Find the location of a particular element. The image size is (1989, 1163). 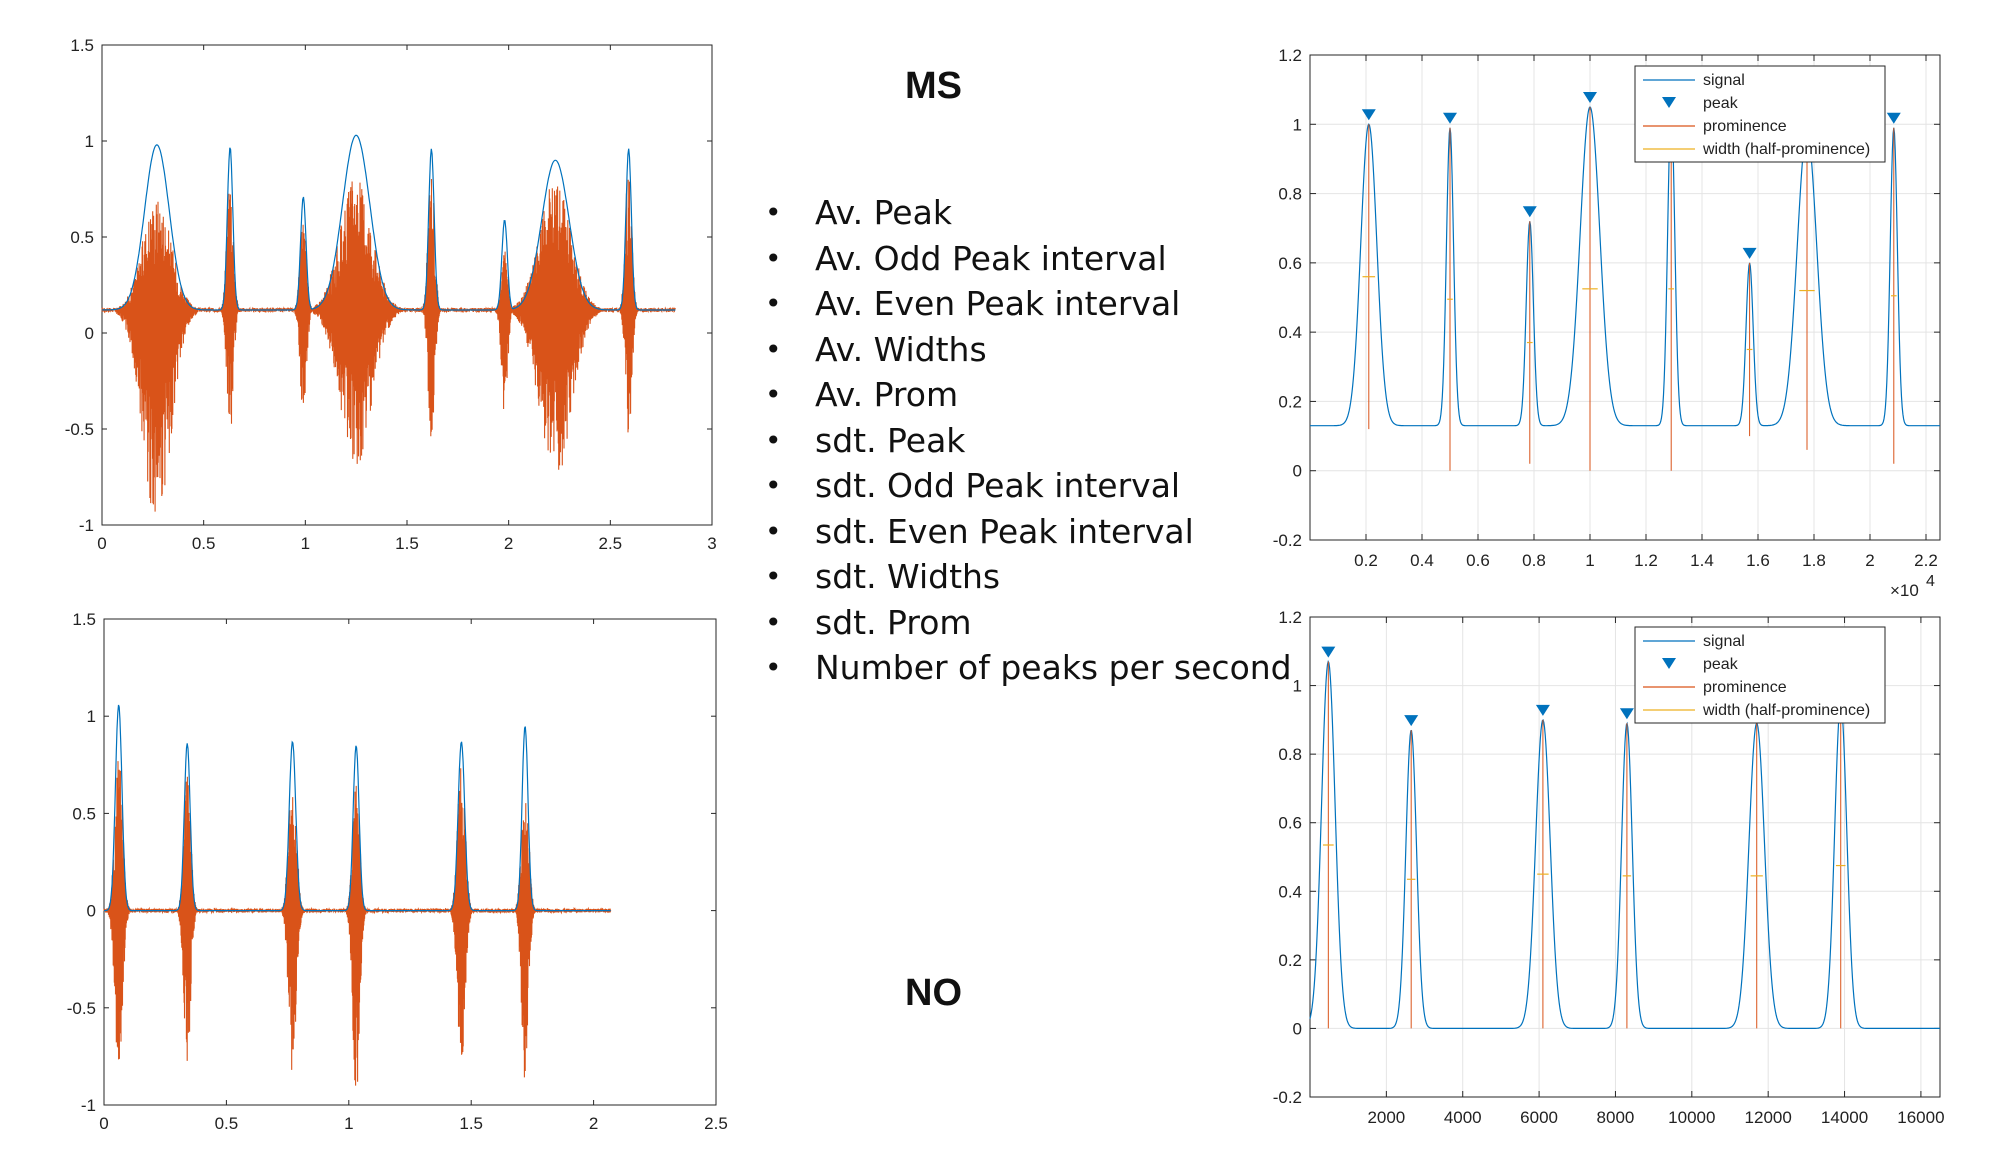

feature-item: sdt. Even Peak interval is located at coordinates (1026, 532).